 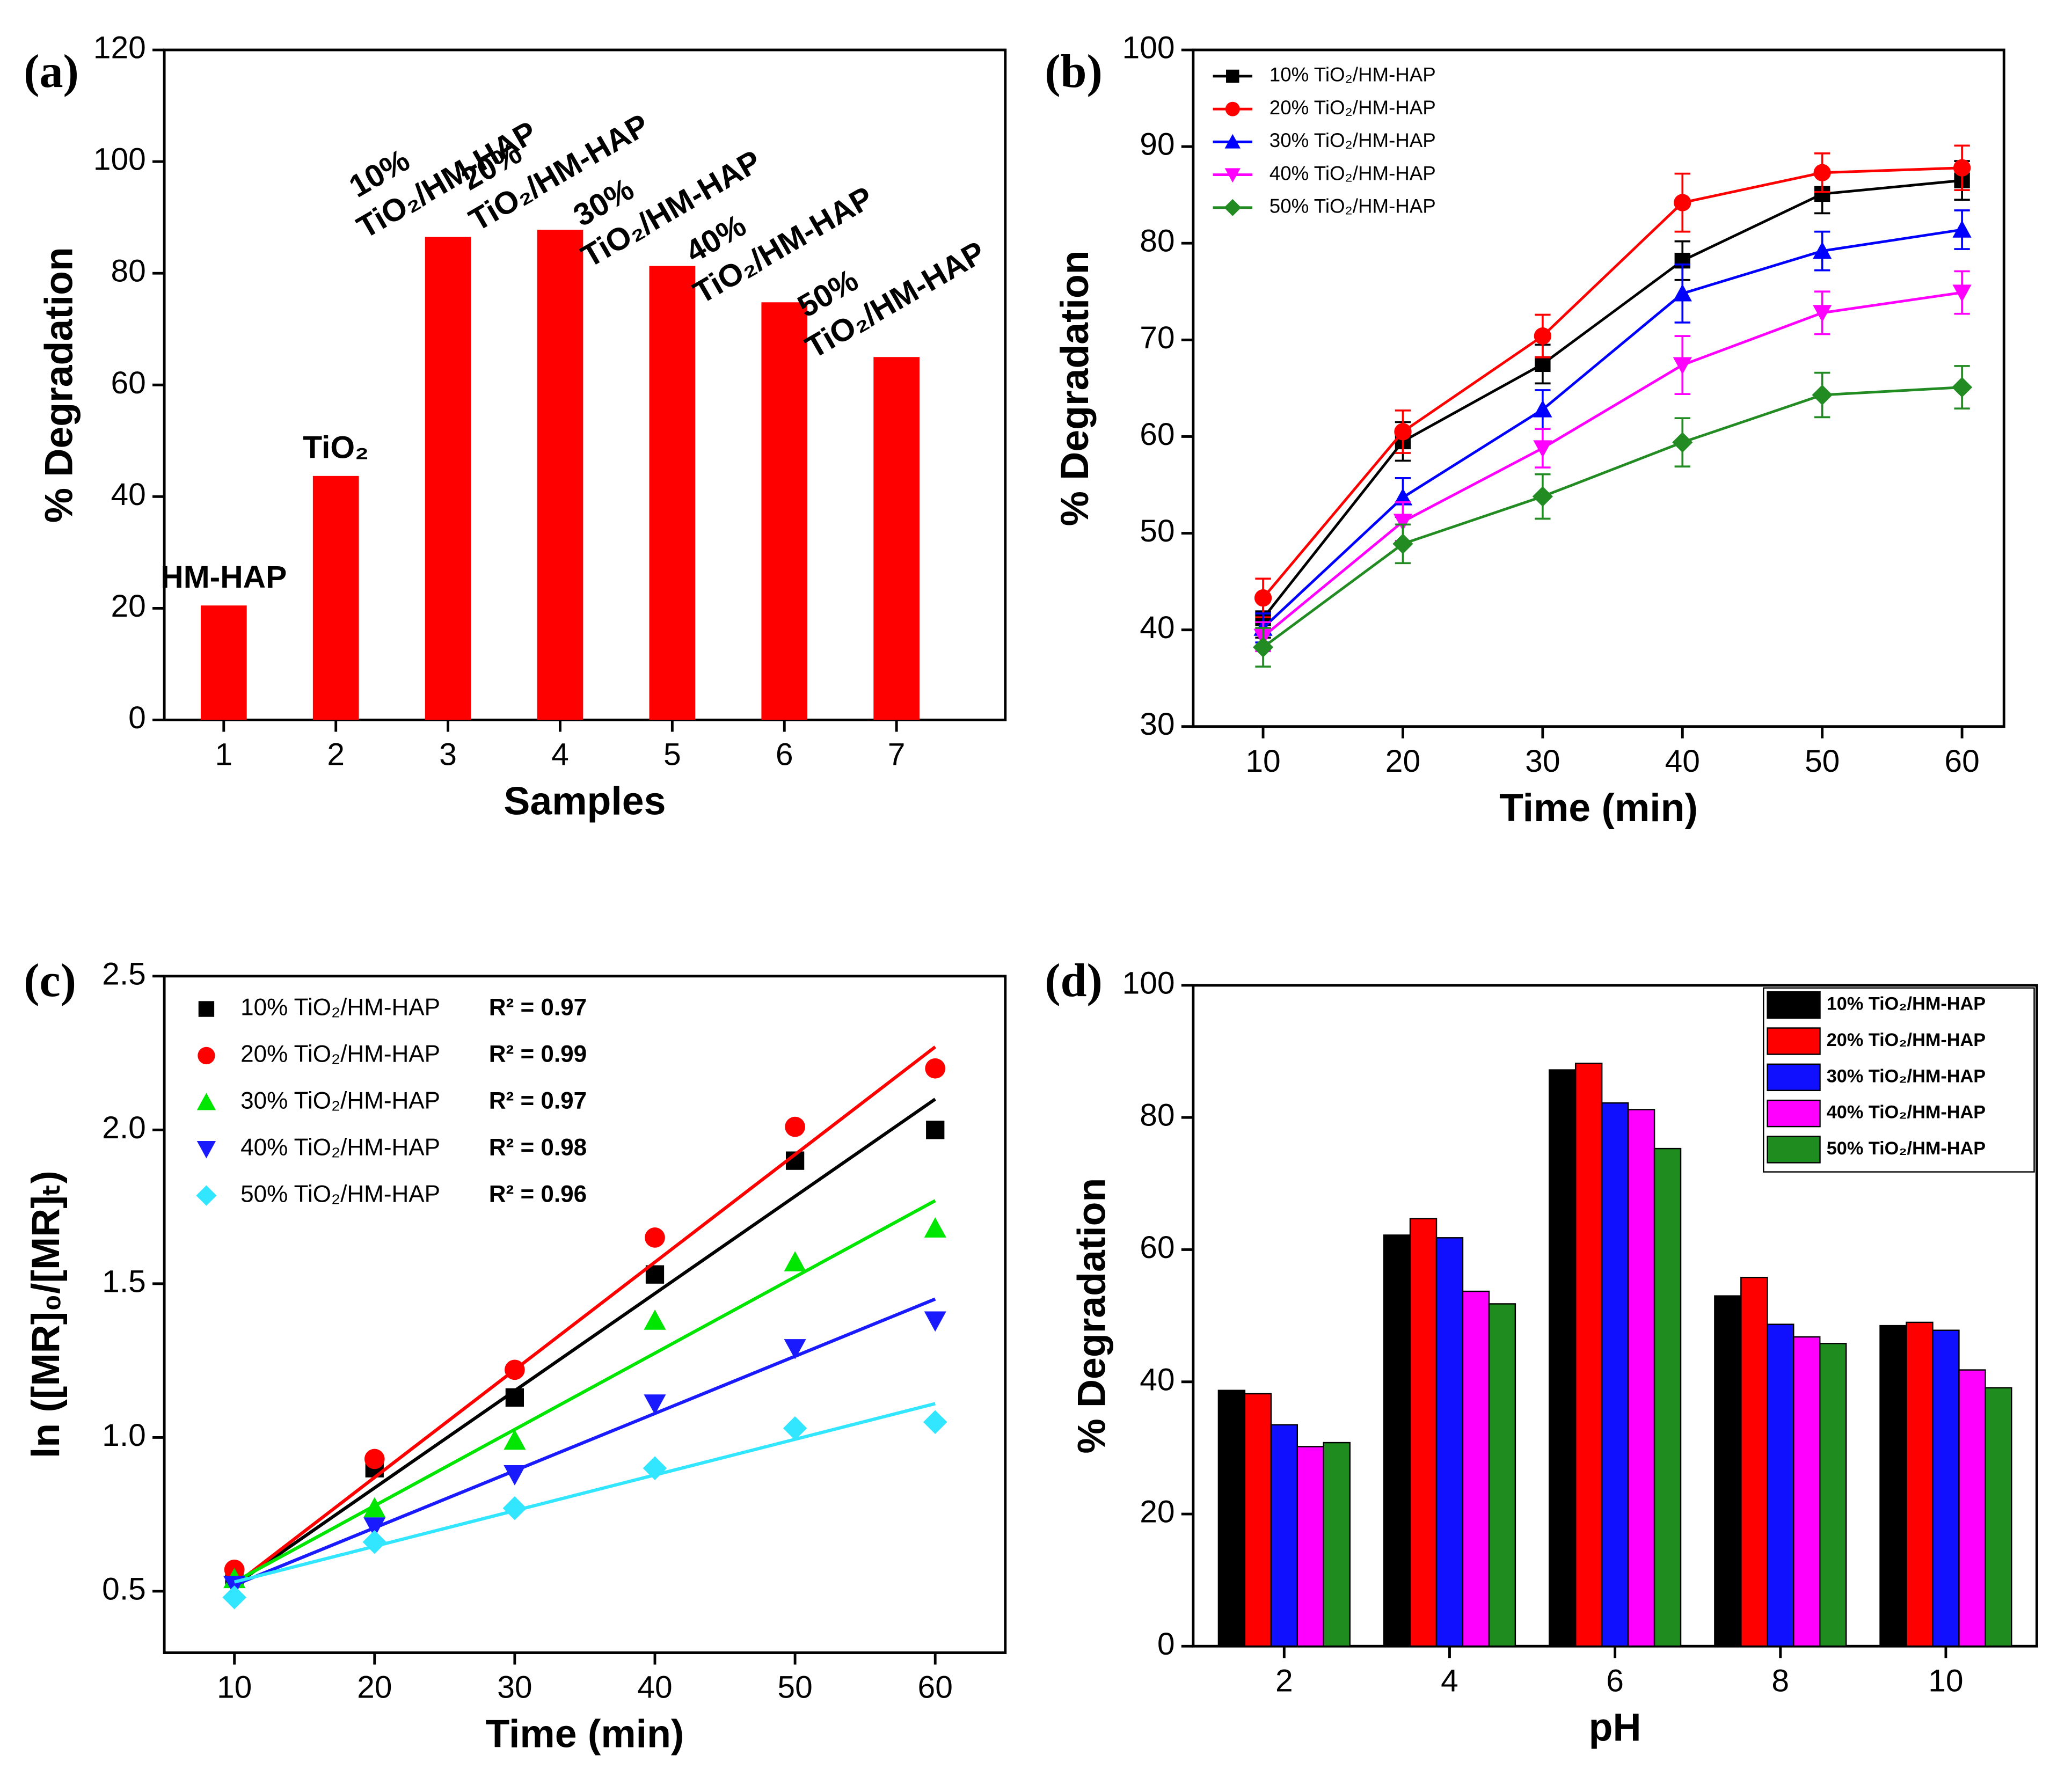 I want to click on panel-label: (d), so click(x=1074, y=980).